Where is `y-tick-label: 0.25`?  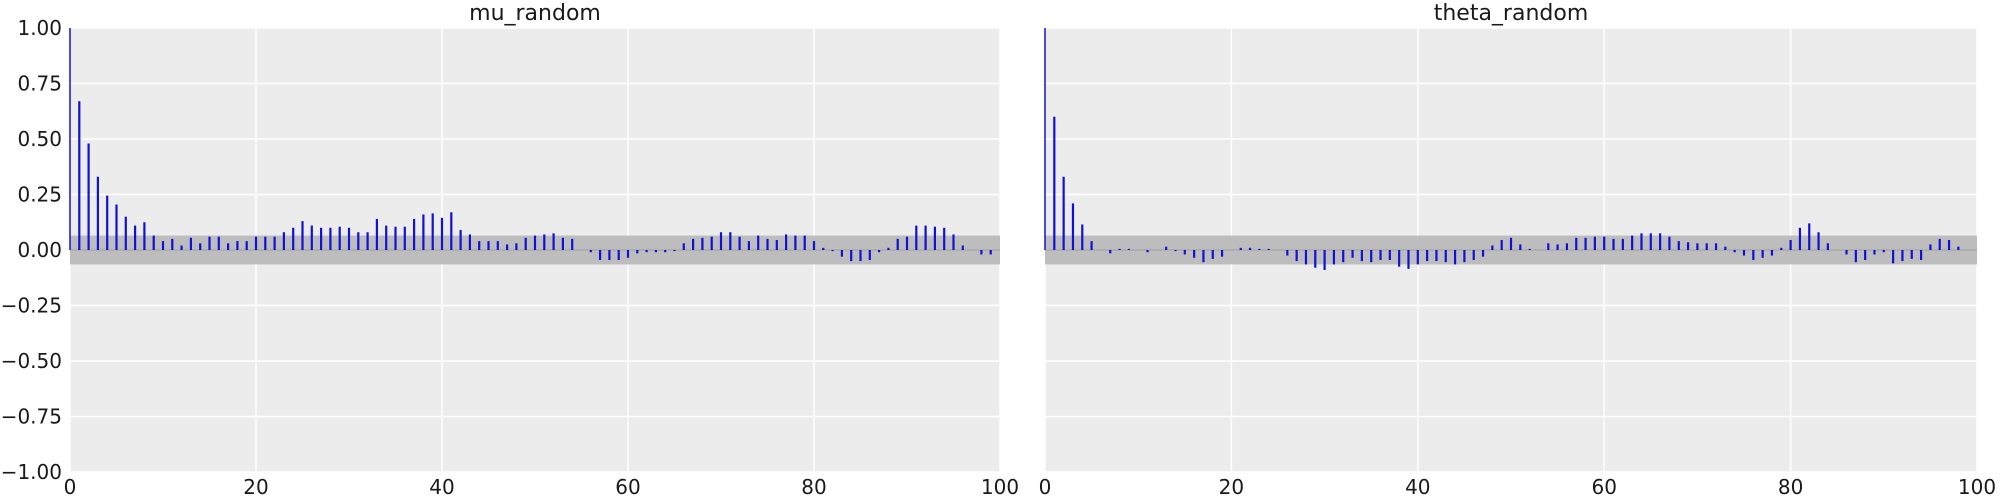 y-tick-label: 0.25 is located at coordinates (39, 195).